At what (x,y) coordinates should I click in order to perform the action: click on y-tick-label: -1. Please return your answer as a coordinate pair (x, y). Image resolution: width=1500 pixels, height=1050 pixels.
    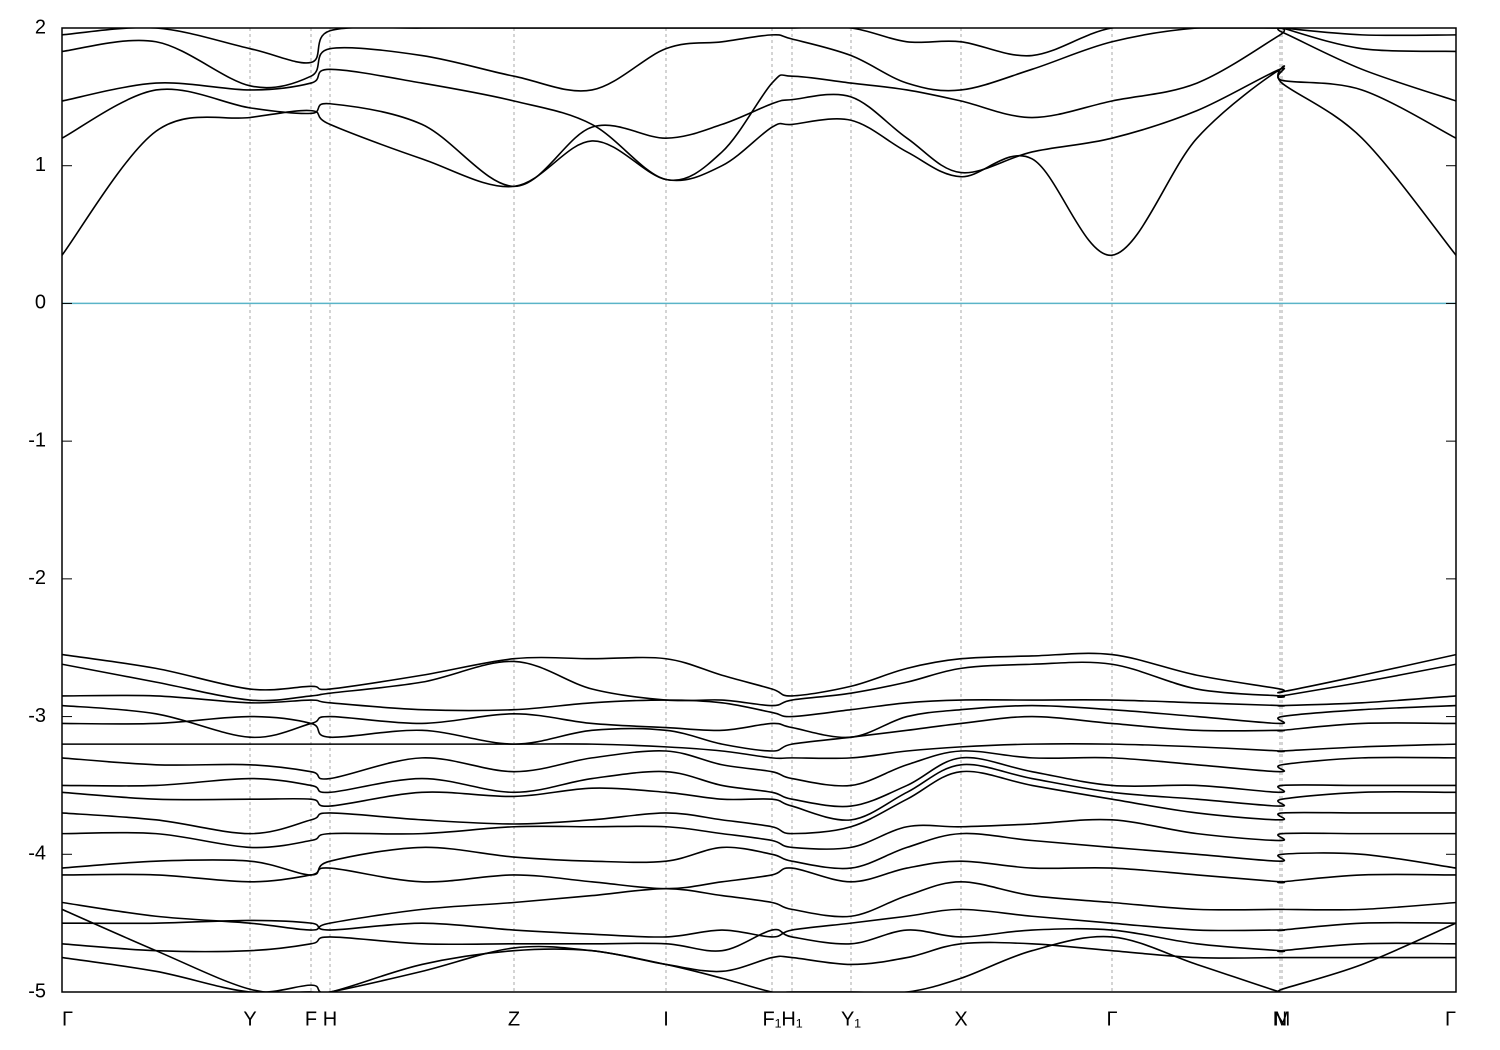
    Looking at the image, I should click on (37, 440).